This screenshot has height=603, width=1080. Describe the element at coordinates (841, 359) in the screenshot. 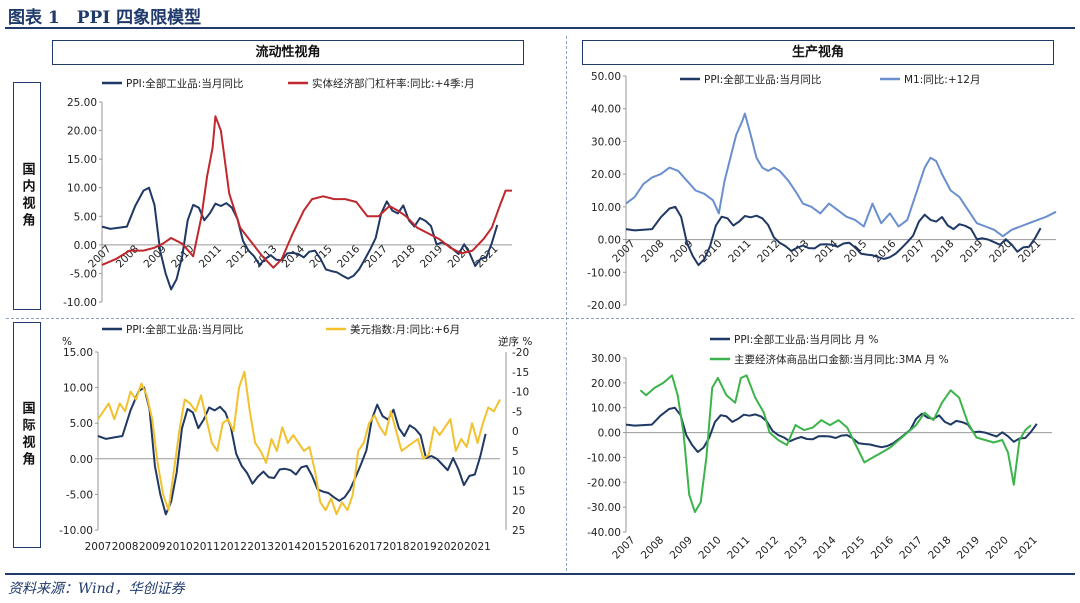

I see `legend-label-exports: 主要经济体商品出口金额:当月同比:3MA 月 %` at that location.